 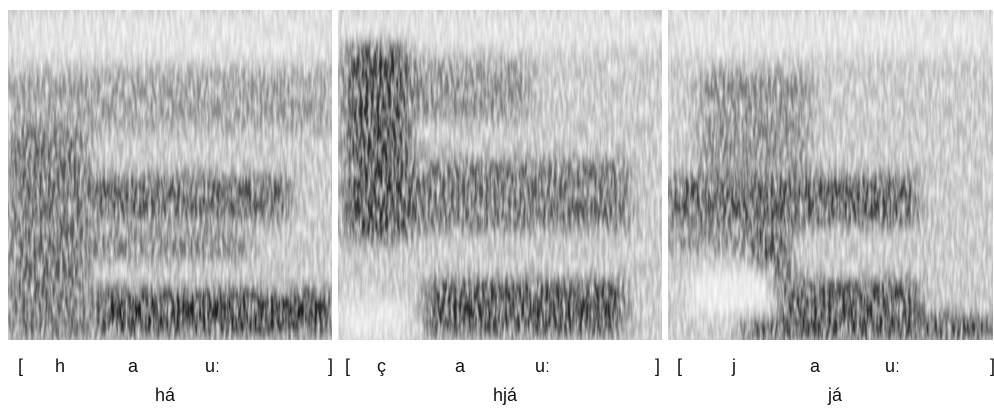 I want to click on word-label: já, so click(x=835, y=395).